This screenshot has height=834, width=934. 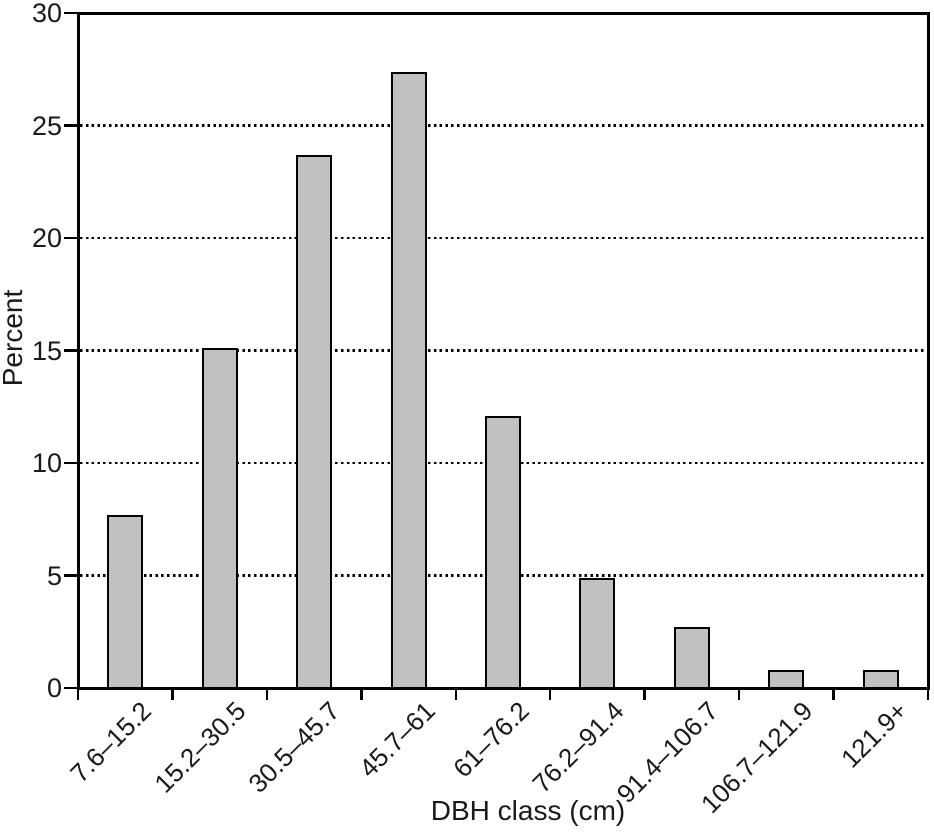 I want to click on x-tick-label: 76.2–91.4, so click(x=578, y=747).